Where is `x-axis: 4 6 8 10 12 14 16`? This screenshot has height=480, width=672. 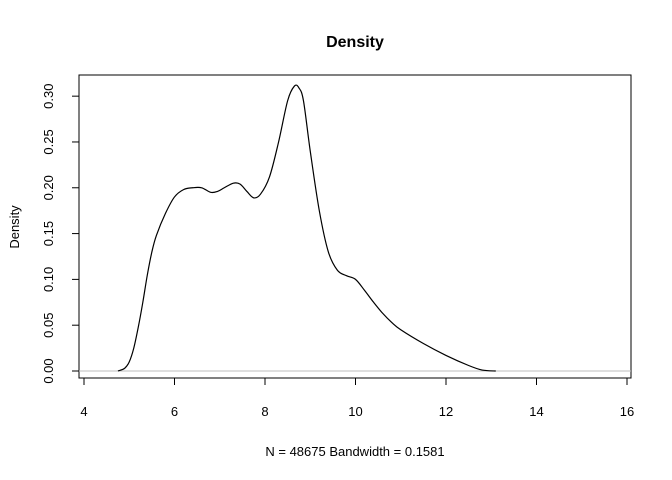
x-axis: 4 6 8 10 12 14 16 is located at coordinates (357, 398).